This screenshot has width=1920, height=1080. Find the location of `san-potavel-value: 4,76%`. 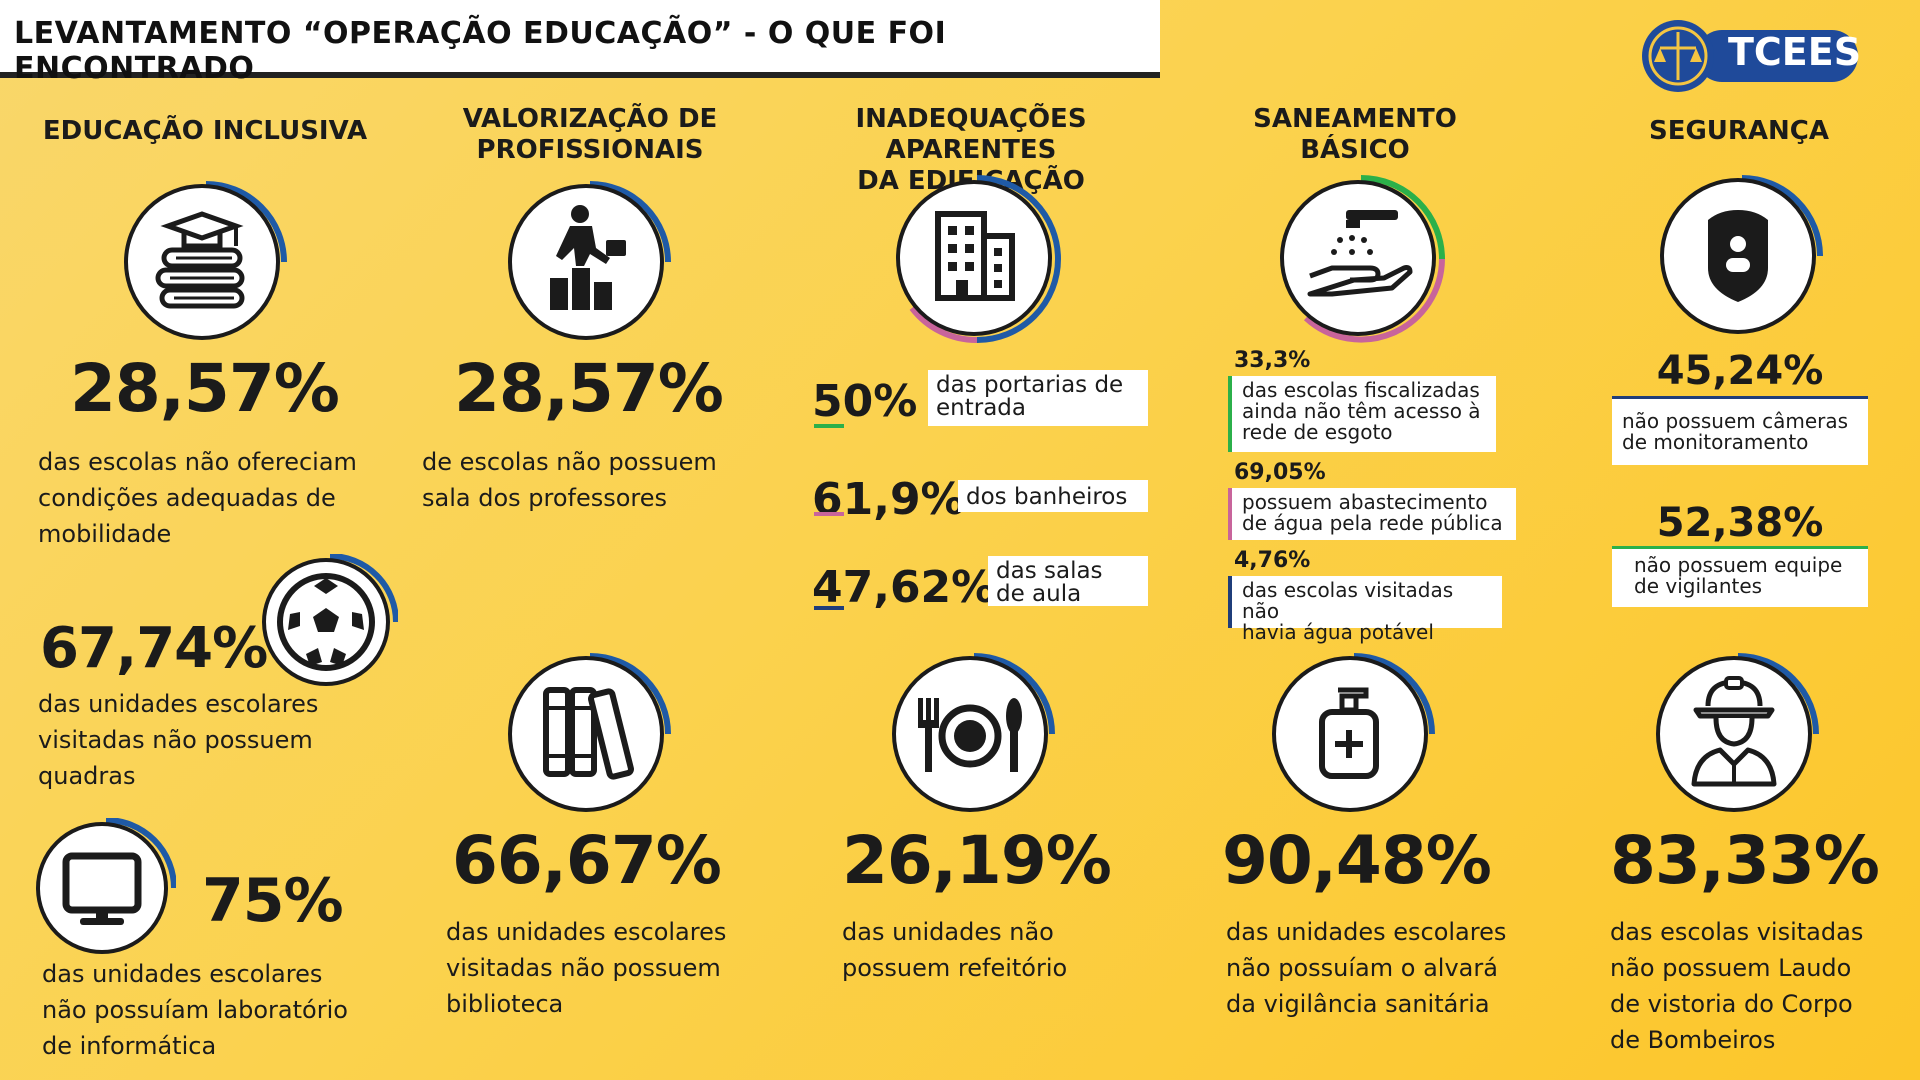

san-potavel-value: 4,76% is located at coordinates (1272, 560).